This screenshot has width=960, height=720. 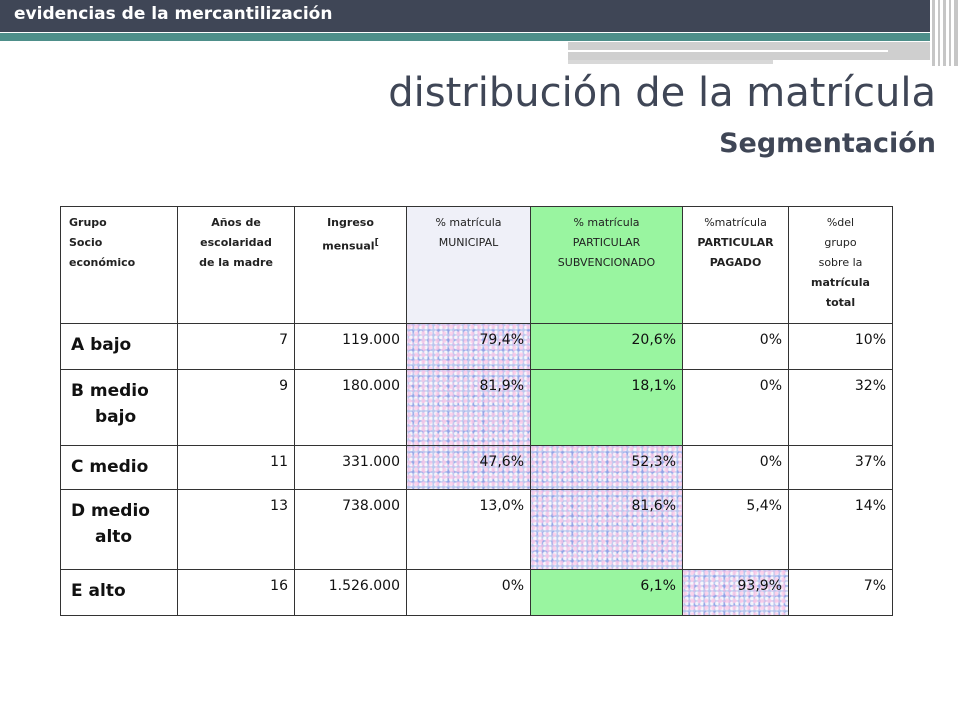 I want to click on municipal-cell: 13,0%, so click(x=468, y=529).